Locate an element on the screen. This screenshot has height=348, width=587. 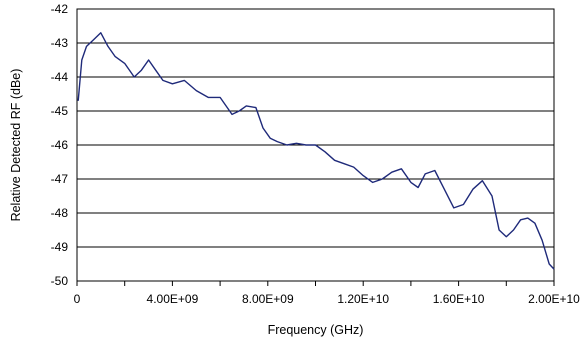
y-tick-label: -49 is located at coordinates (60, 247).